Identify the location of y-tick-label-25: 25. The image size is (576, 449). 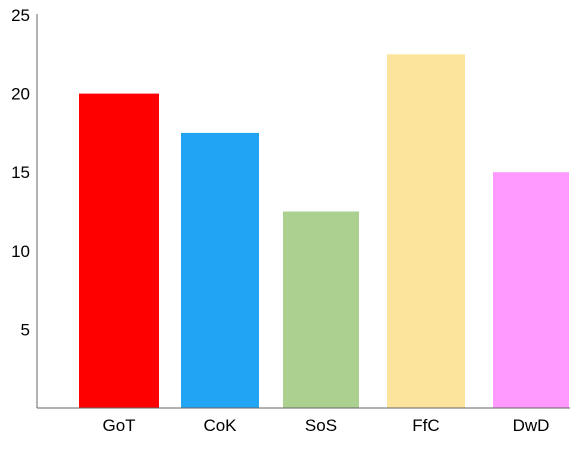
(20, 15).